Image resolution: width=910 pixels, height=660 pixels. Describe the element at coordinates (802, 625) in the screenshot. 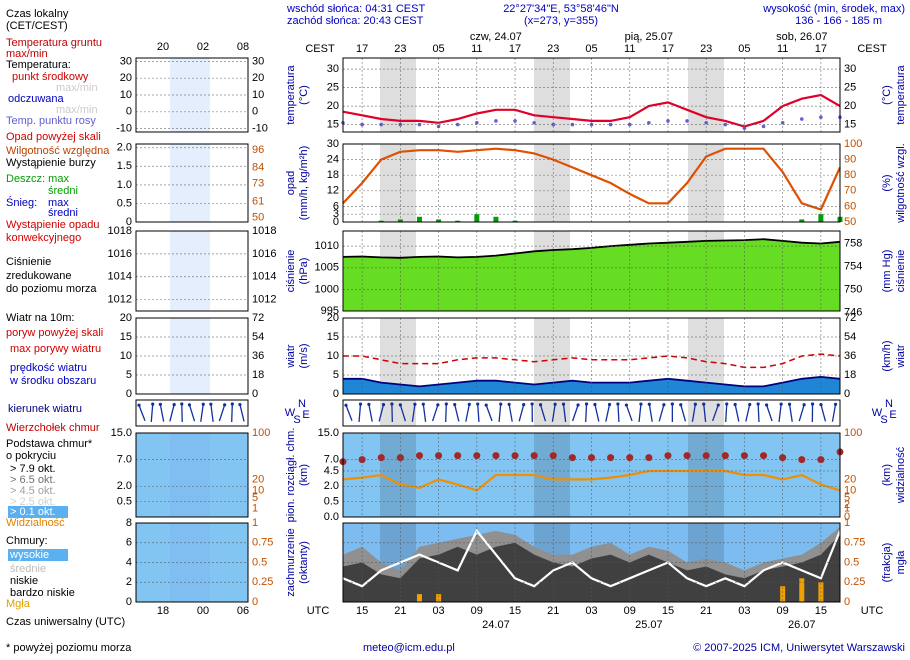

I see `date-label: 26.07` at that location.